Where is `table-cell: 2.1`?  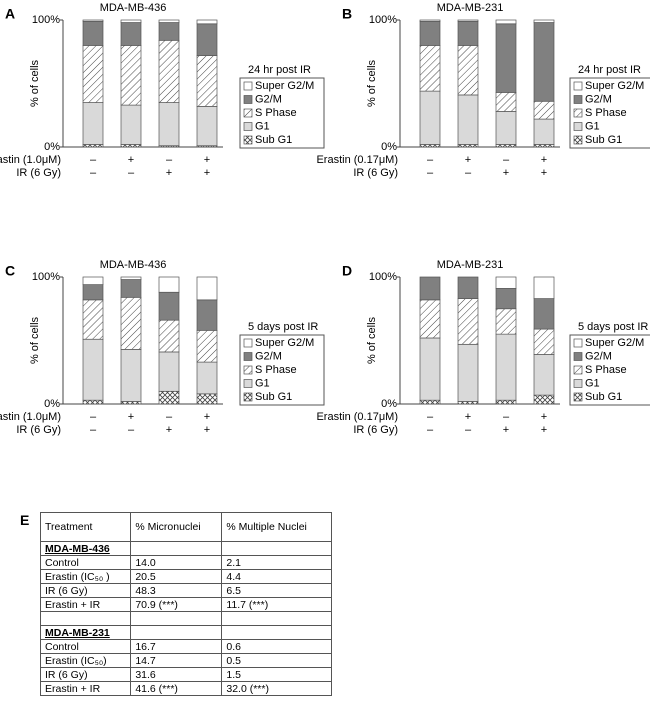 table-cell: 2.1 is located at coordinates (276, 562).